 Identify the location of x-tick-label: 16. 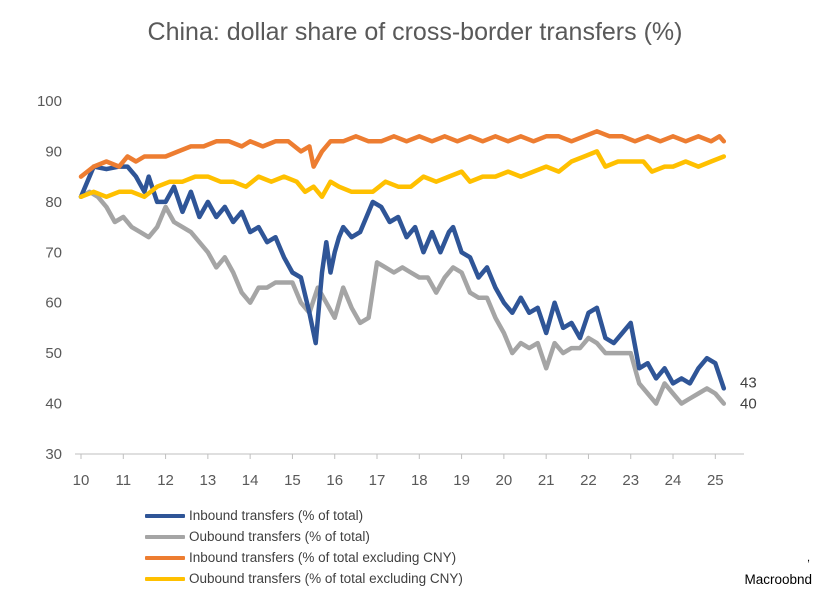
(334, 480).